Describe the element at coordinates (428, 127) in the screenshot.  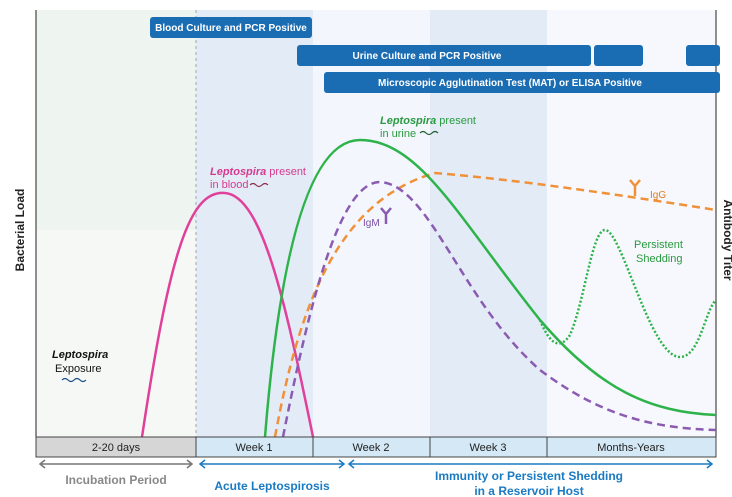
I see `urine-annotation: Leptospira present in urine` at that location.